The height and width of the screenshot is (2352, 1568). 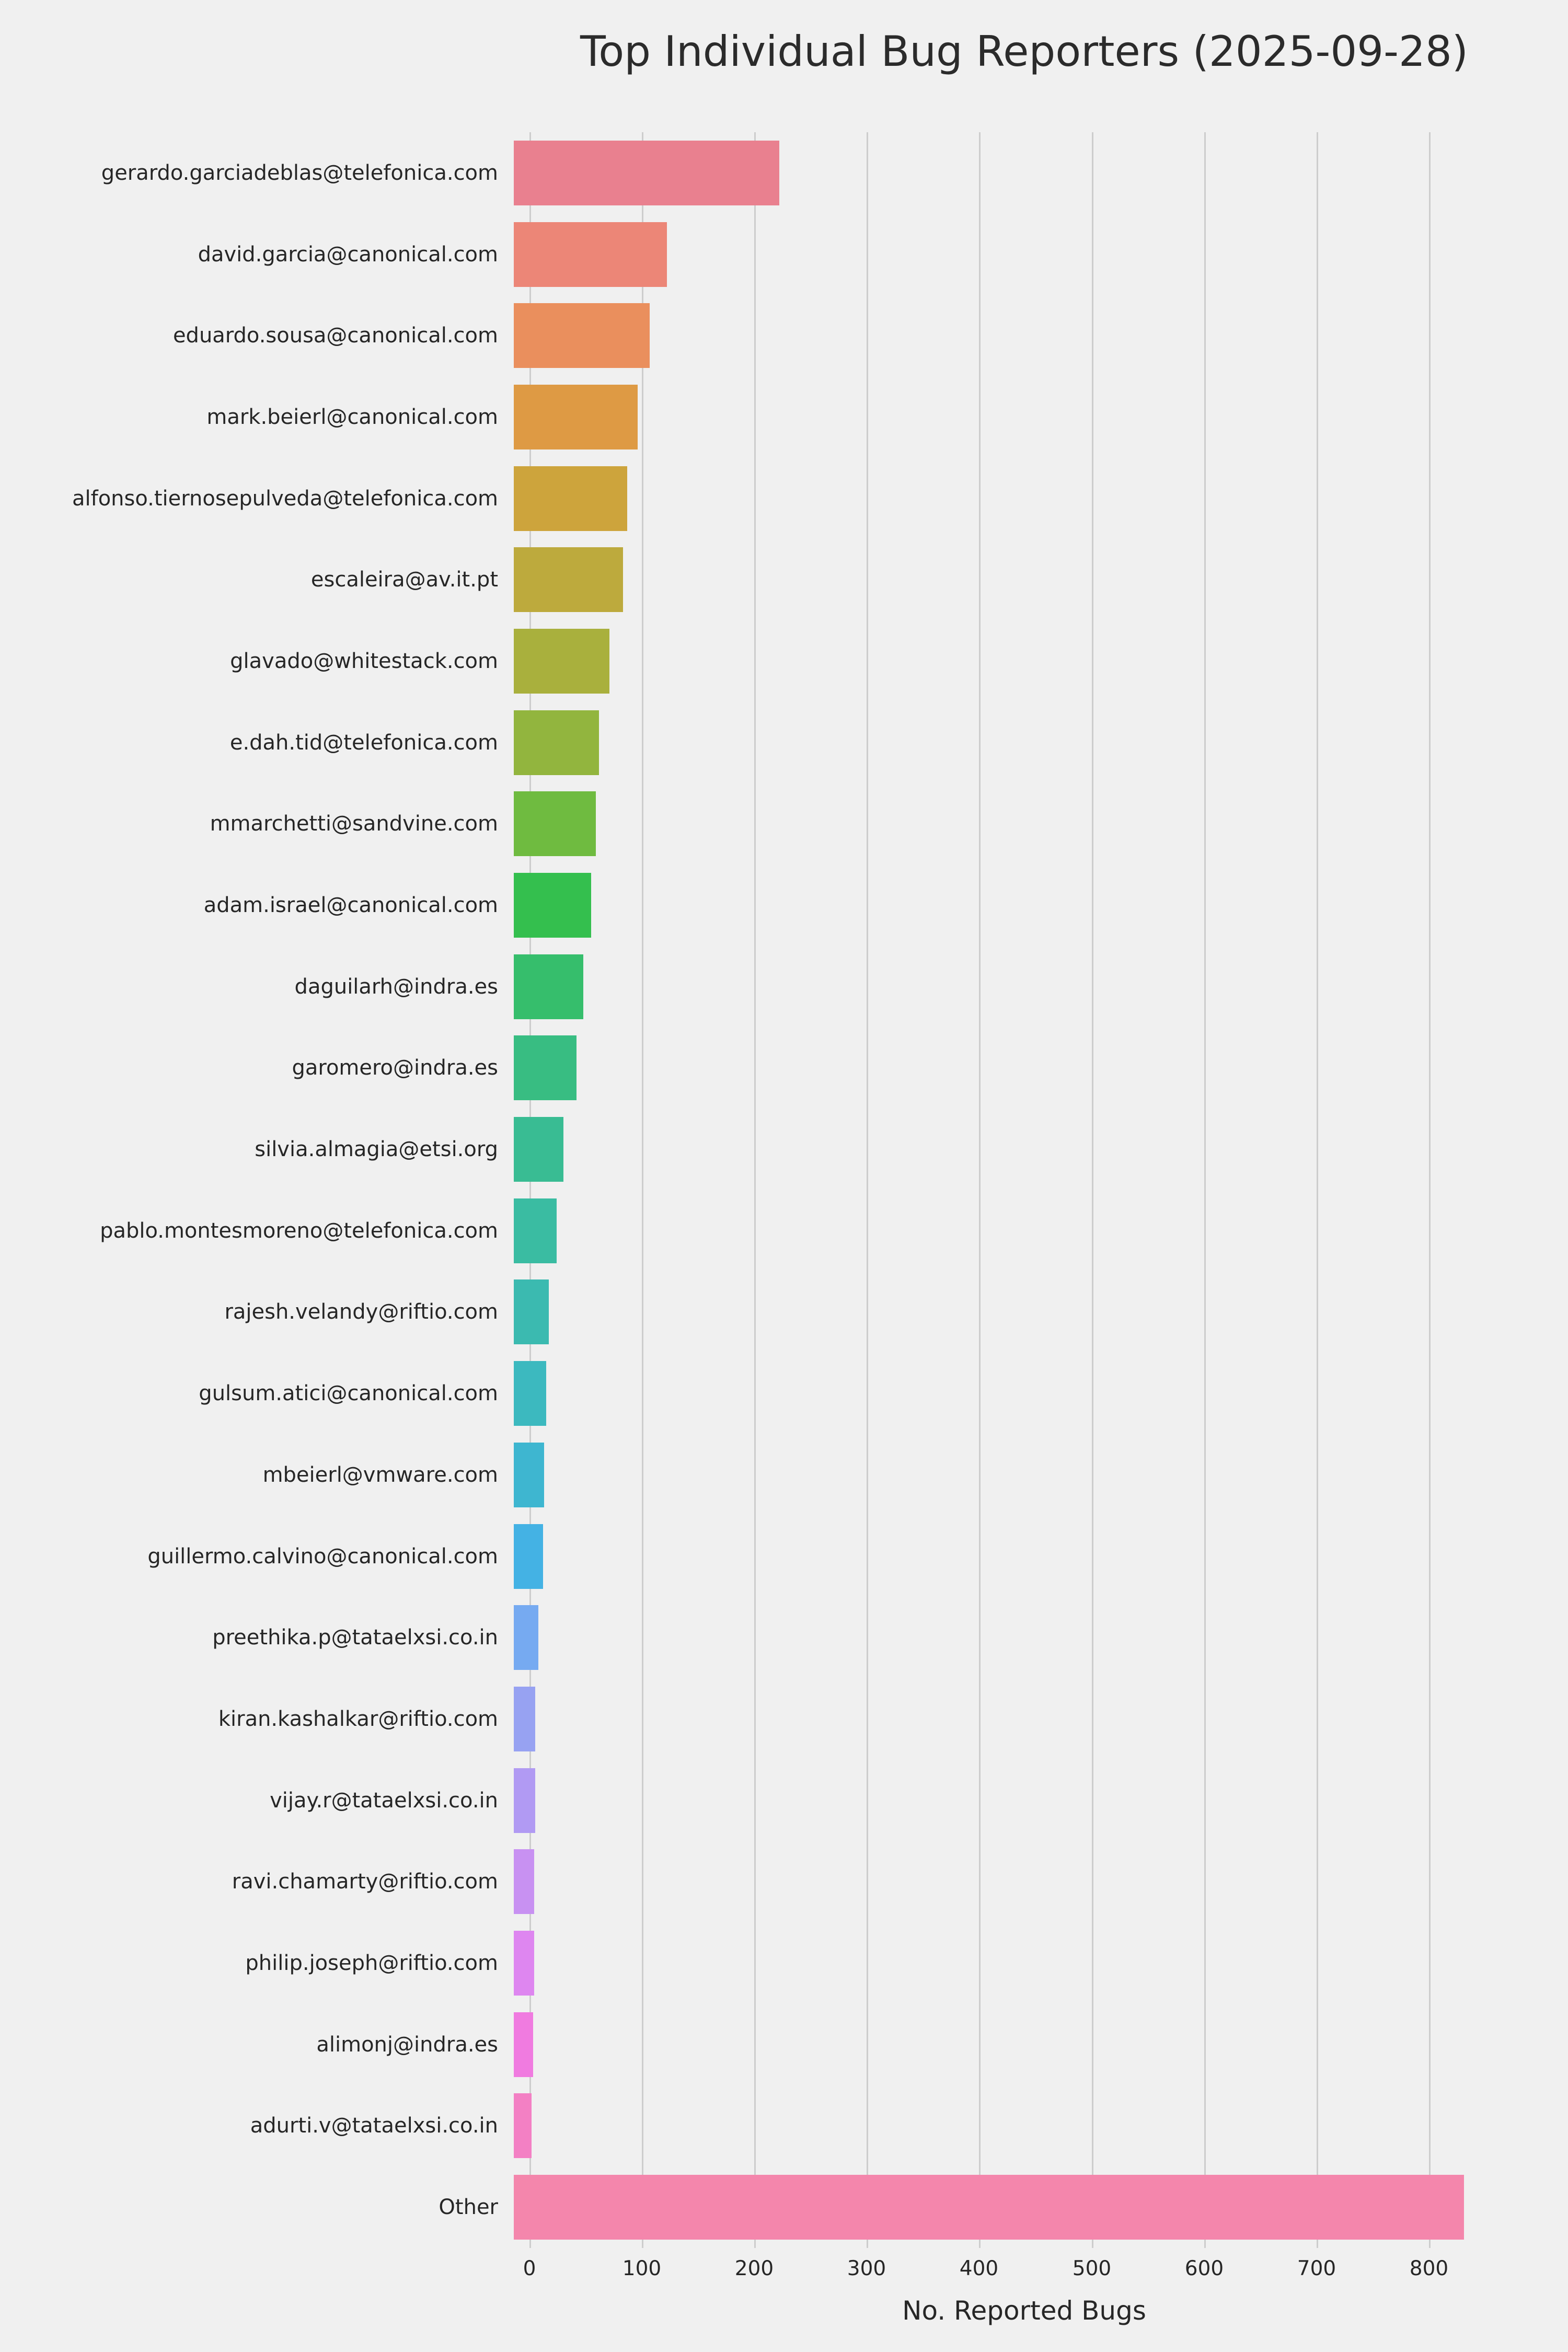 What do you see at coordinates (364, 661) in the screenshot?
I see `category-label: glavado@whitestack.com` at bounding box center [364, 661].